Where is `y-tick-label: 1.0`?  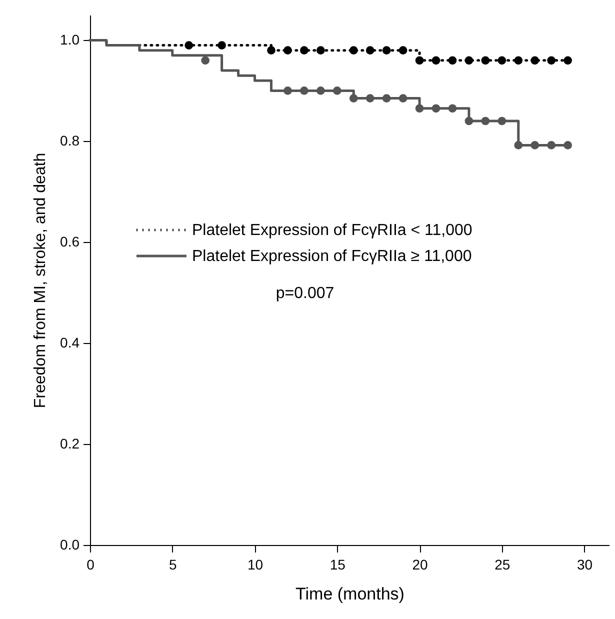
y-tick-label: 1.0 is located at coordinates (70, 40).